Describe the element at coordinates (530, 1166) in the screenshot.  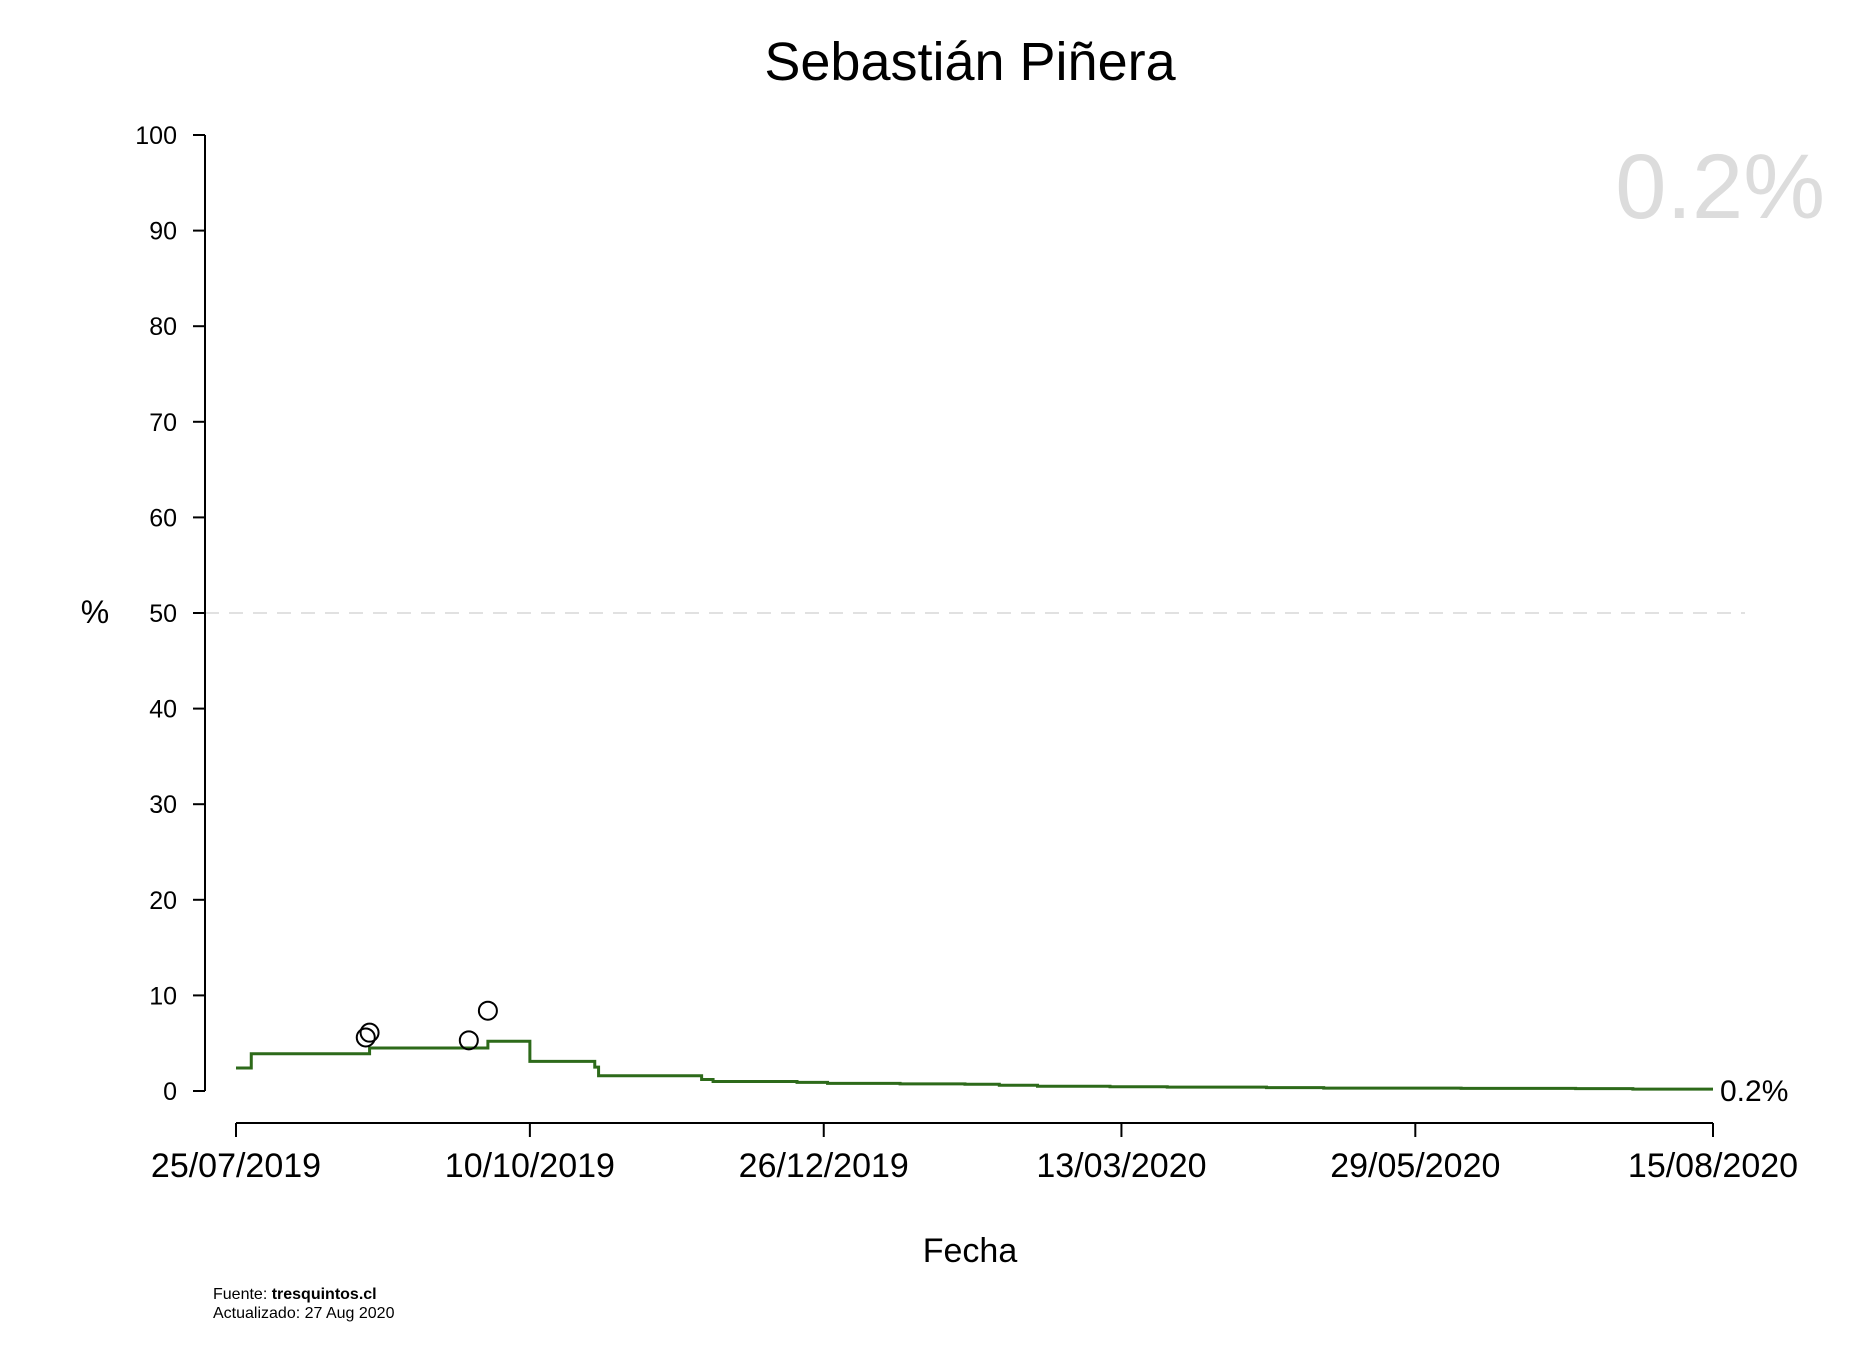
I see `x-tick-label: 10/10/2019` at that location.